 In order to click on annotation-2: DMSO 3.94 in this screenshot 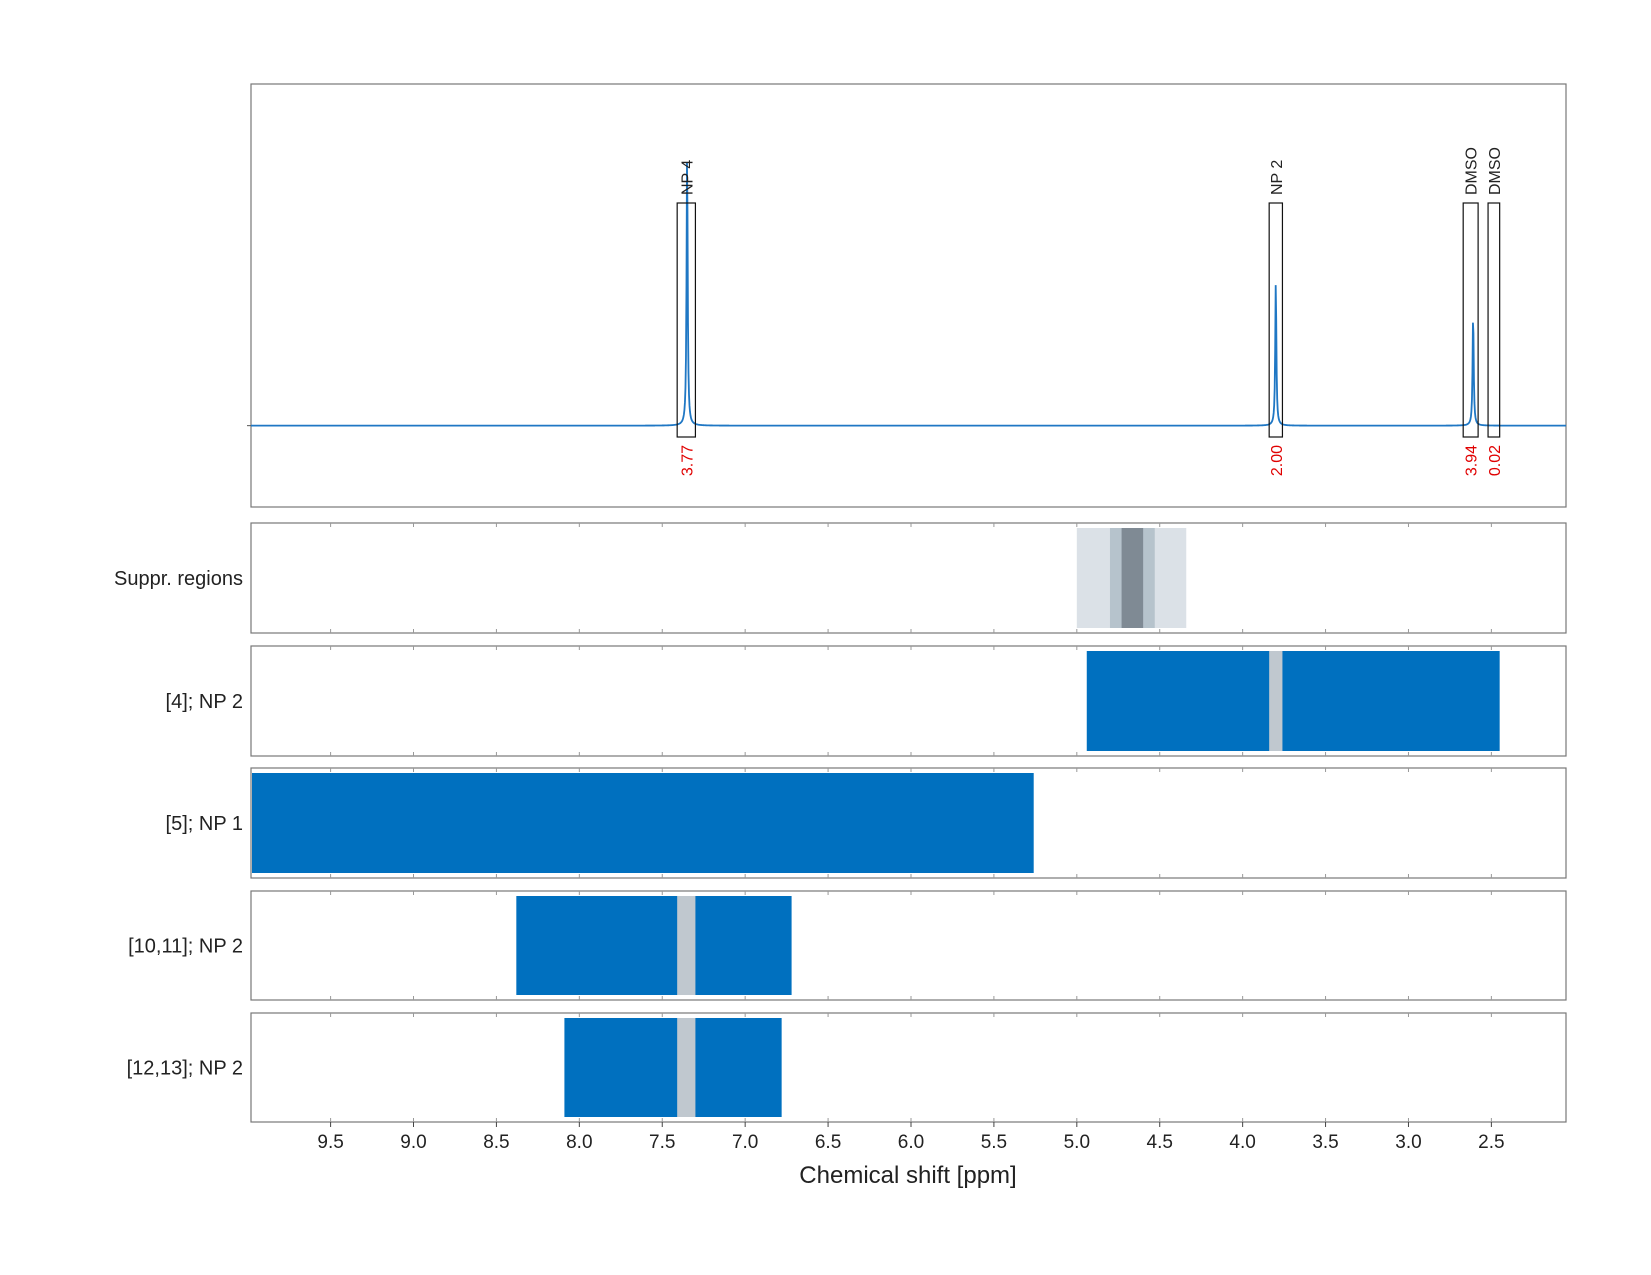, I will do `click(1471, 311)`.